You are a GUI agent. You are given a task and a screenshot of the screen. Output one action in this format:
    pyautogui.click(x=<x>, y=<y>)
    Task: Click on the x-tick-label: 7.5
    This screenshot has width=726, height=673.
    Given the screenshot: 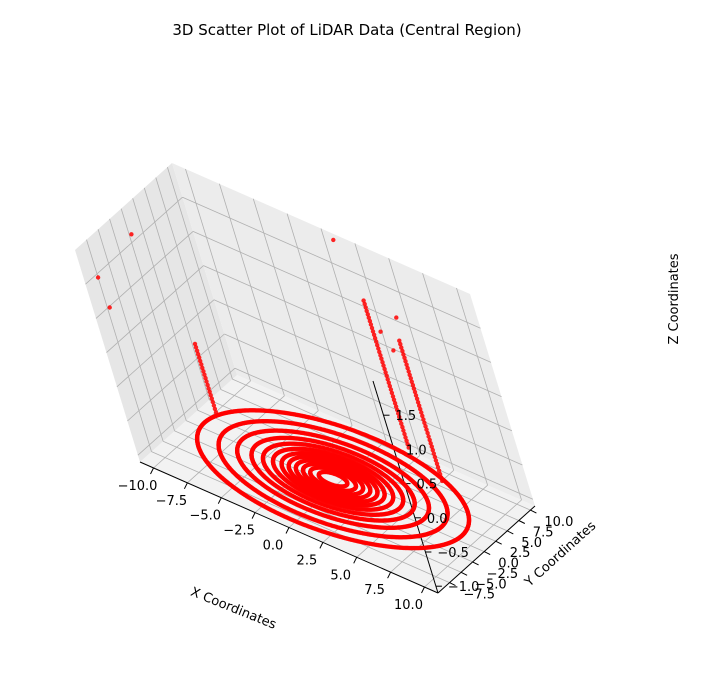 What is the action you would take?
    pyautogui.click(x=374, y=590)
    